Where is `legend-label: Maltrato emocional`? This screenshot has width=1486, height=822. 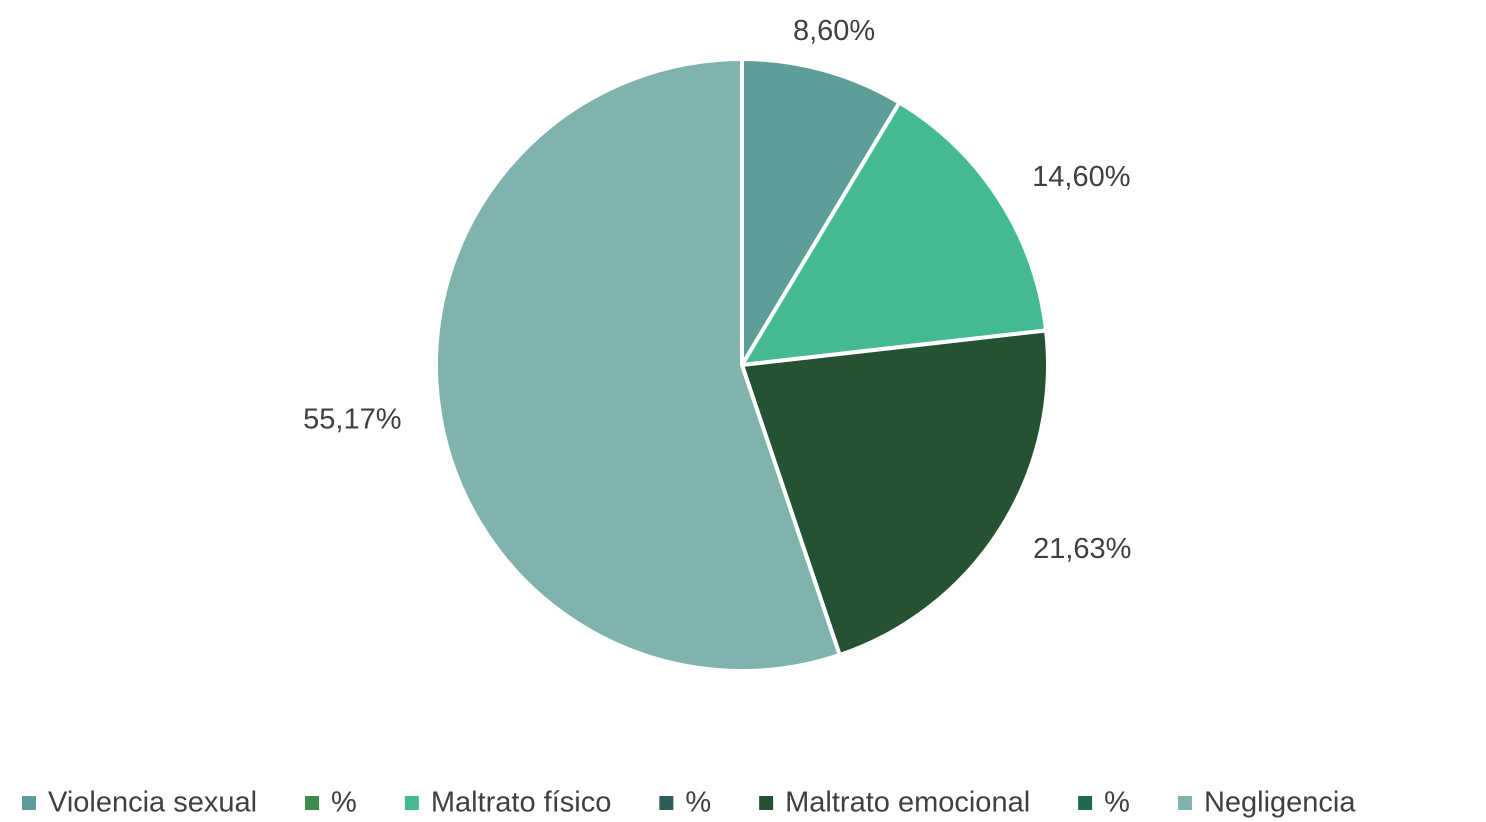
legend-label: Maltrato emocional is located at coordinates (907, 803).